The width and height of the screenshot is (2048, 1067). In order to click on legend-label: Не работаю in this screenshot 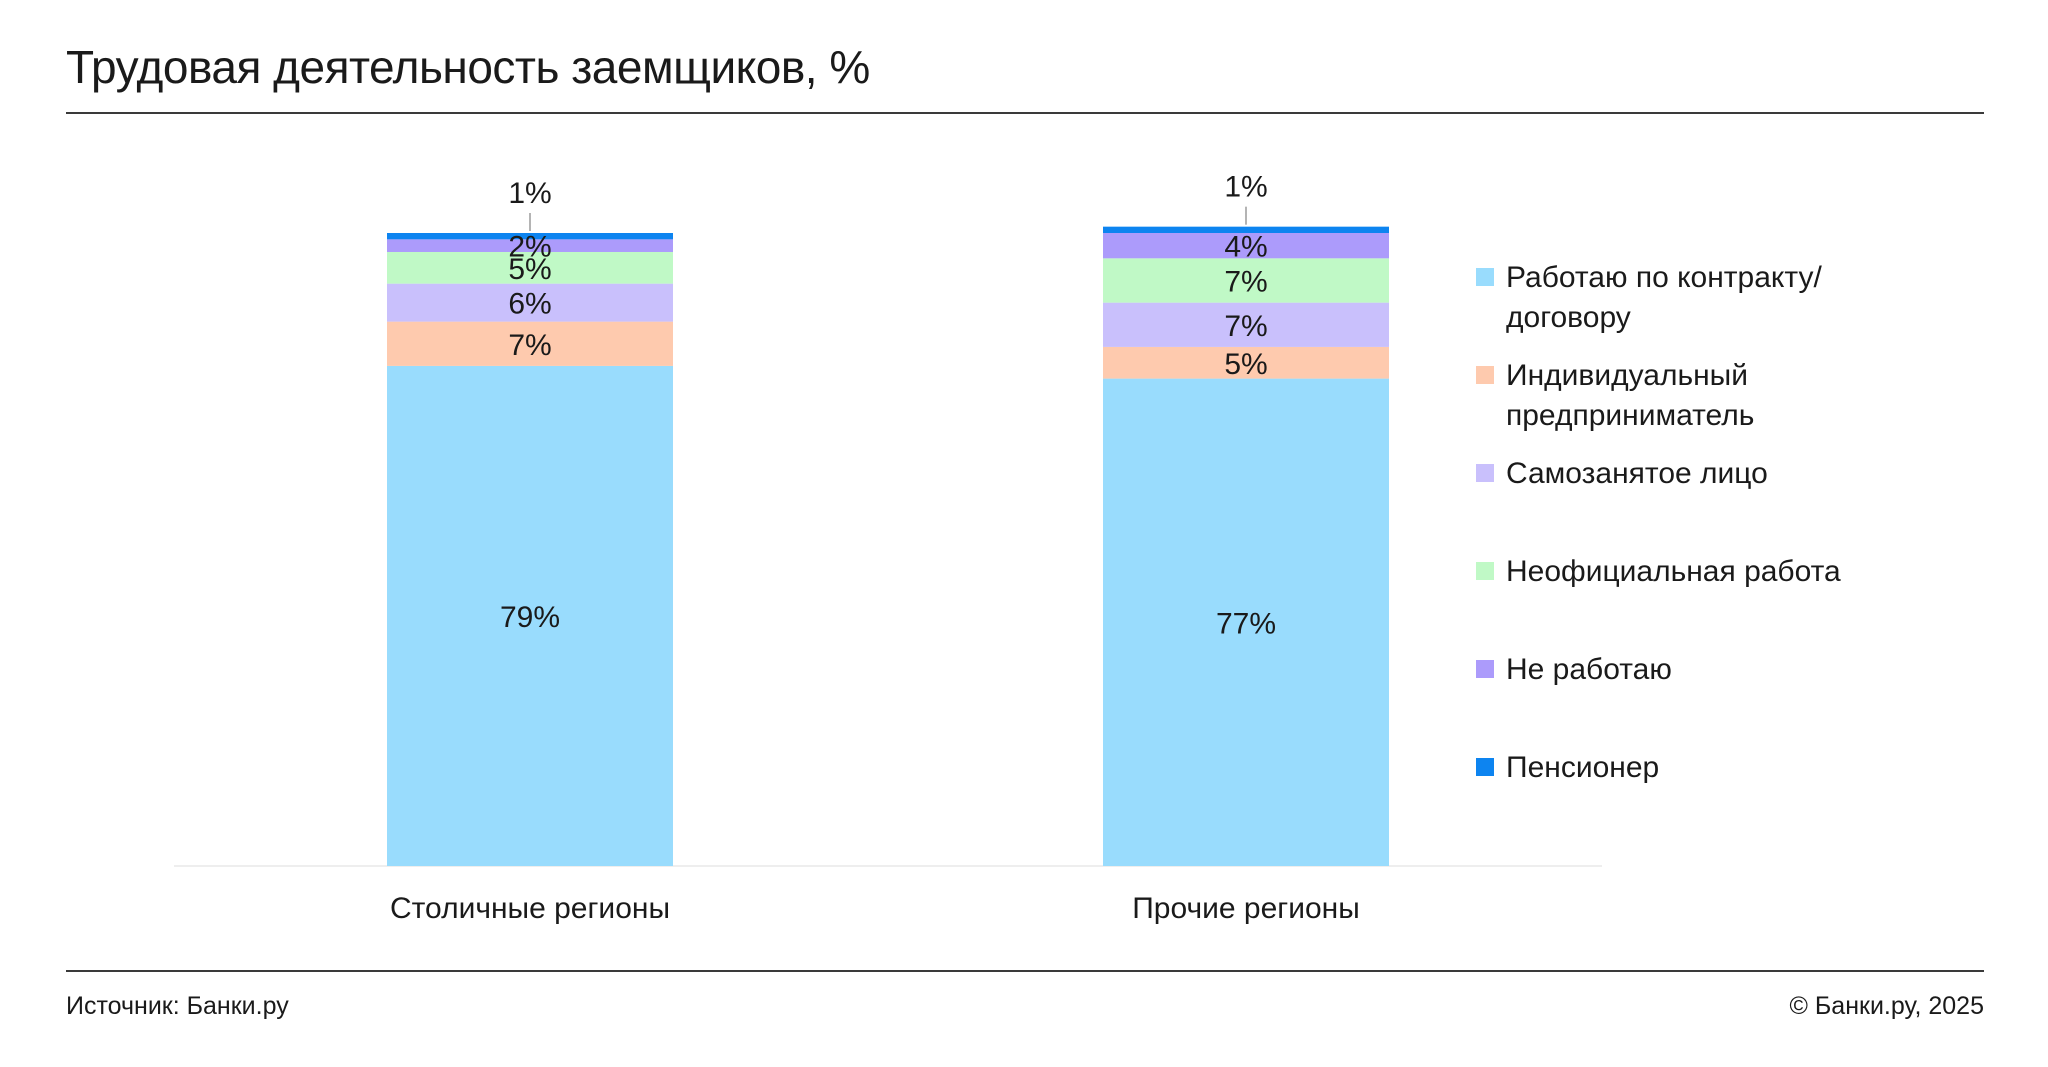, I will do `click(1589, 669)`.